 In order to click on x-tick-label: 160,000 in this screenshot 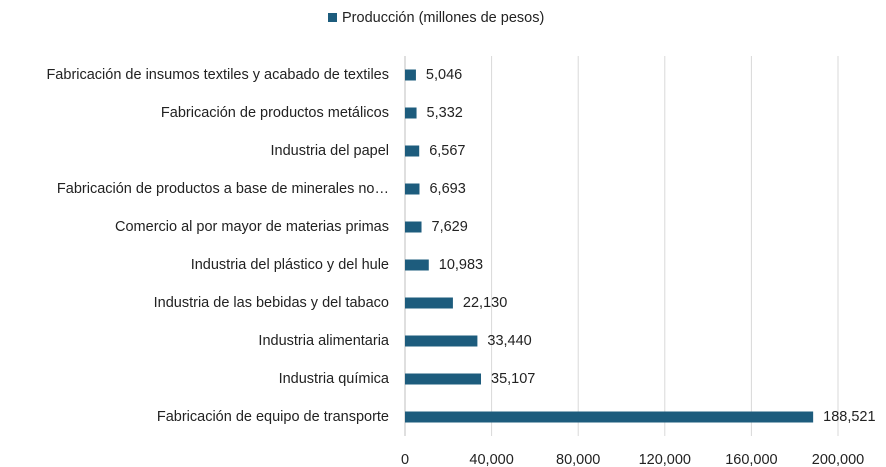, I will do `click(751, 459)`.